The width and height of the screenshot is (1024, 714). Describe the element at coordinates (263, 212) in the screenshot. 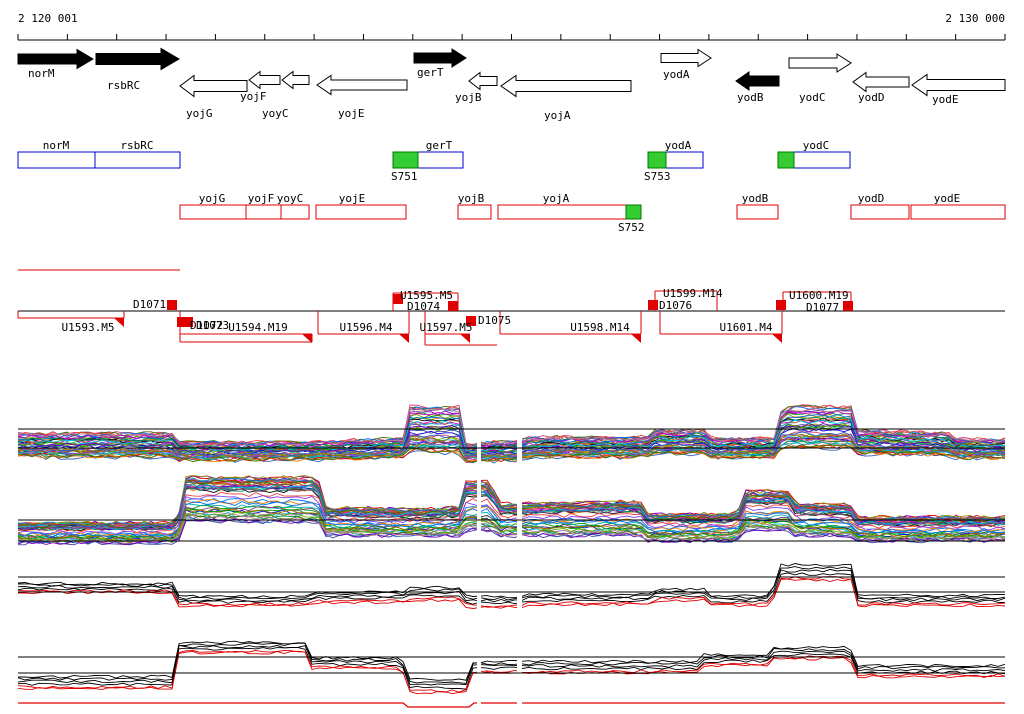

I see `transcript-yojF-box` at that location.